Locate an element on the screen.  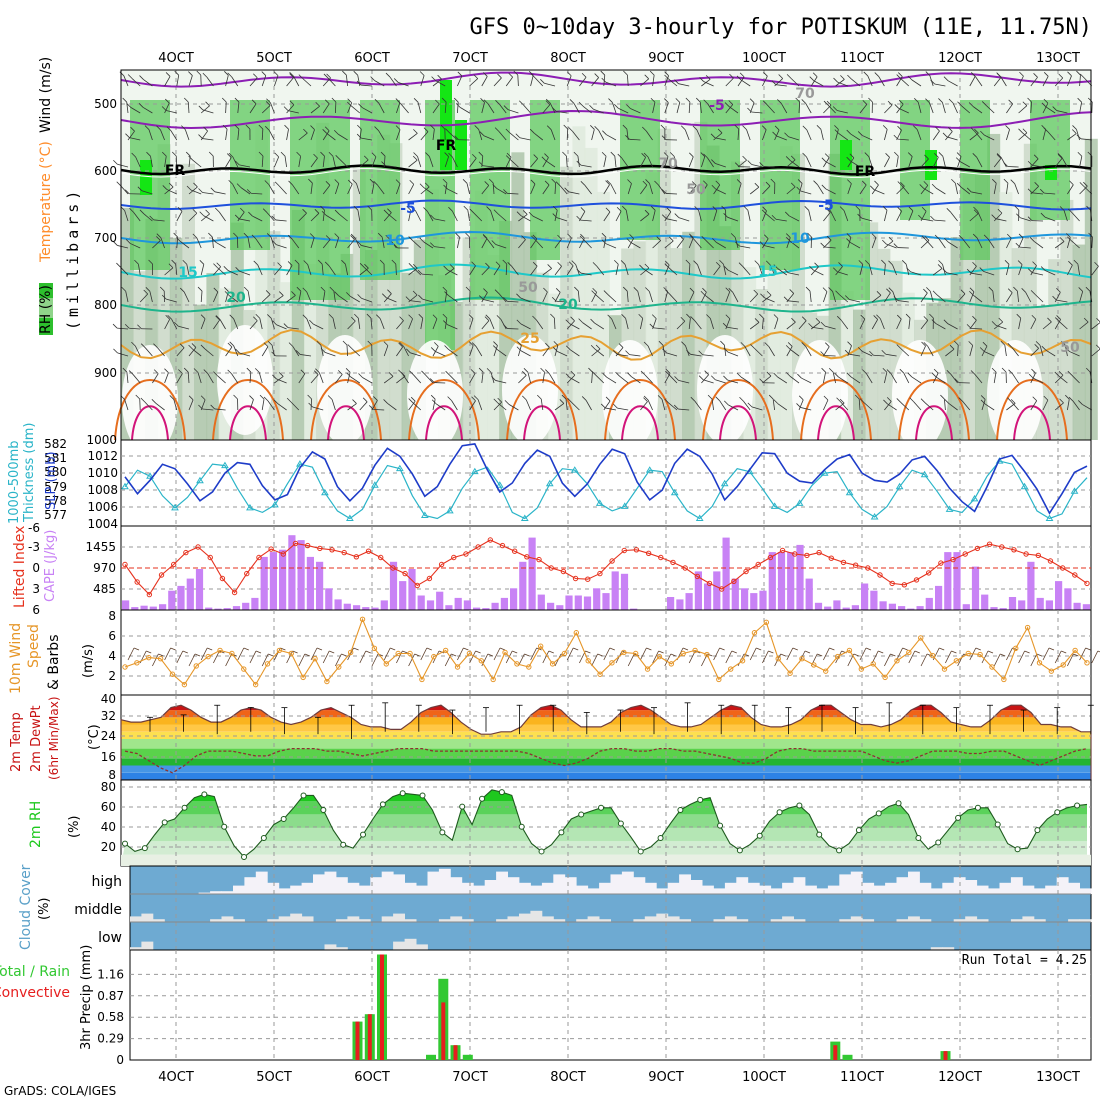
contour-label: 50 is located at coordinates (696, 190).